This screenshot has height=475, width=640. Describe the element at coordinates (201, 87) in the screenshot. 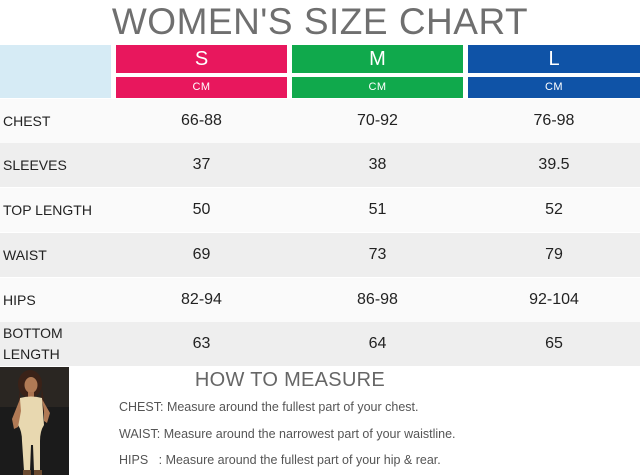

I see `unit-header-s: CM` at that location.